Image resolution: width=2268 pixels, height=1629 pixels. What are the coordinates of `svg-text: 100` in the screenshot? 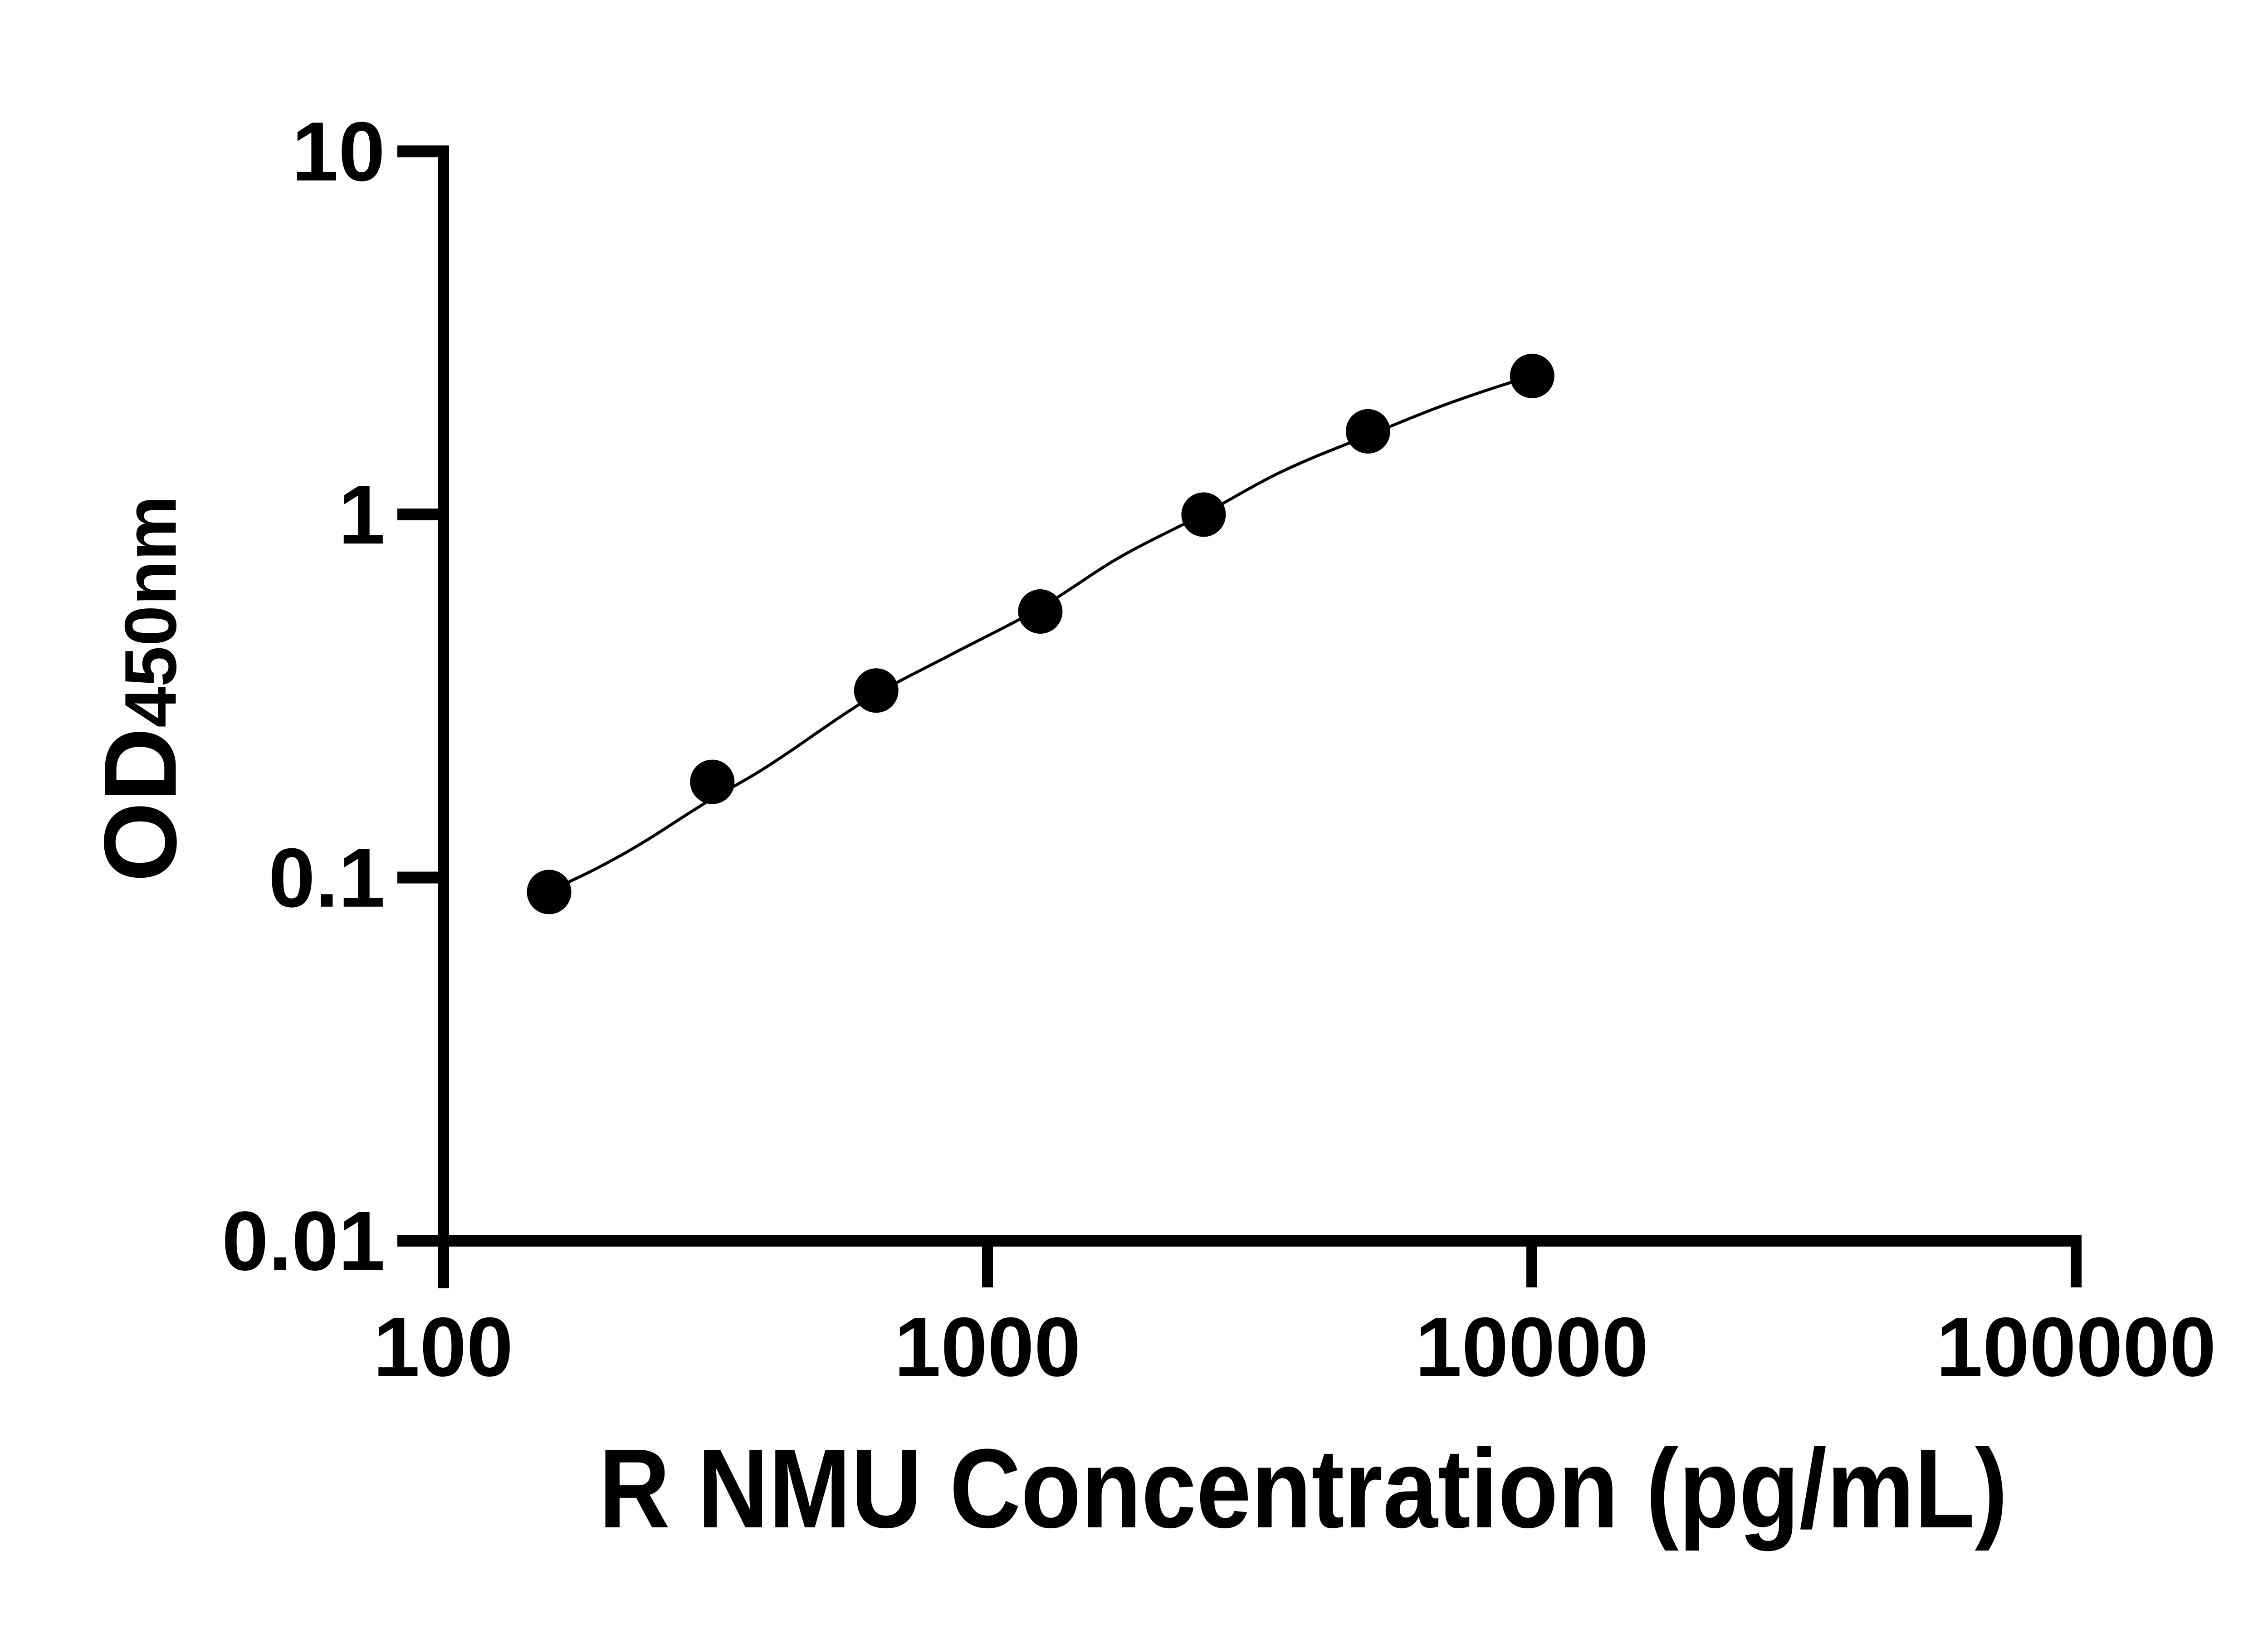 It's located at (443, 1347).